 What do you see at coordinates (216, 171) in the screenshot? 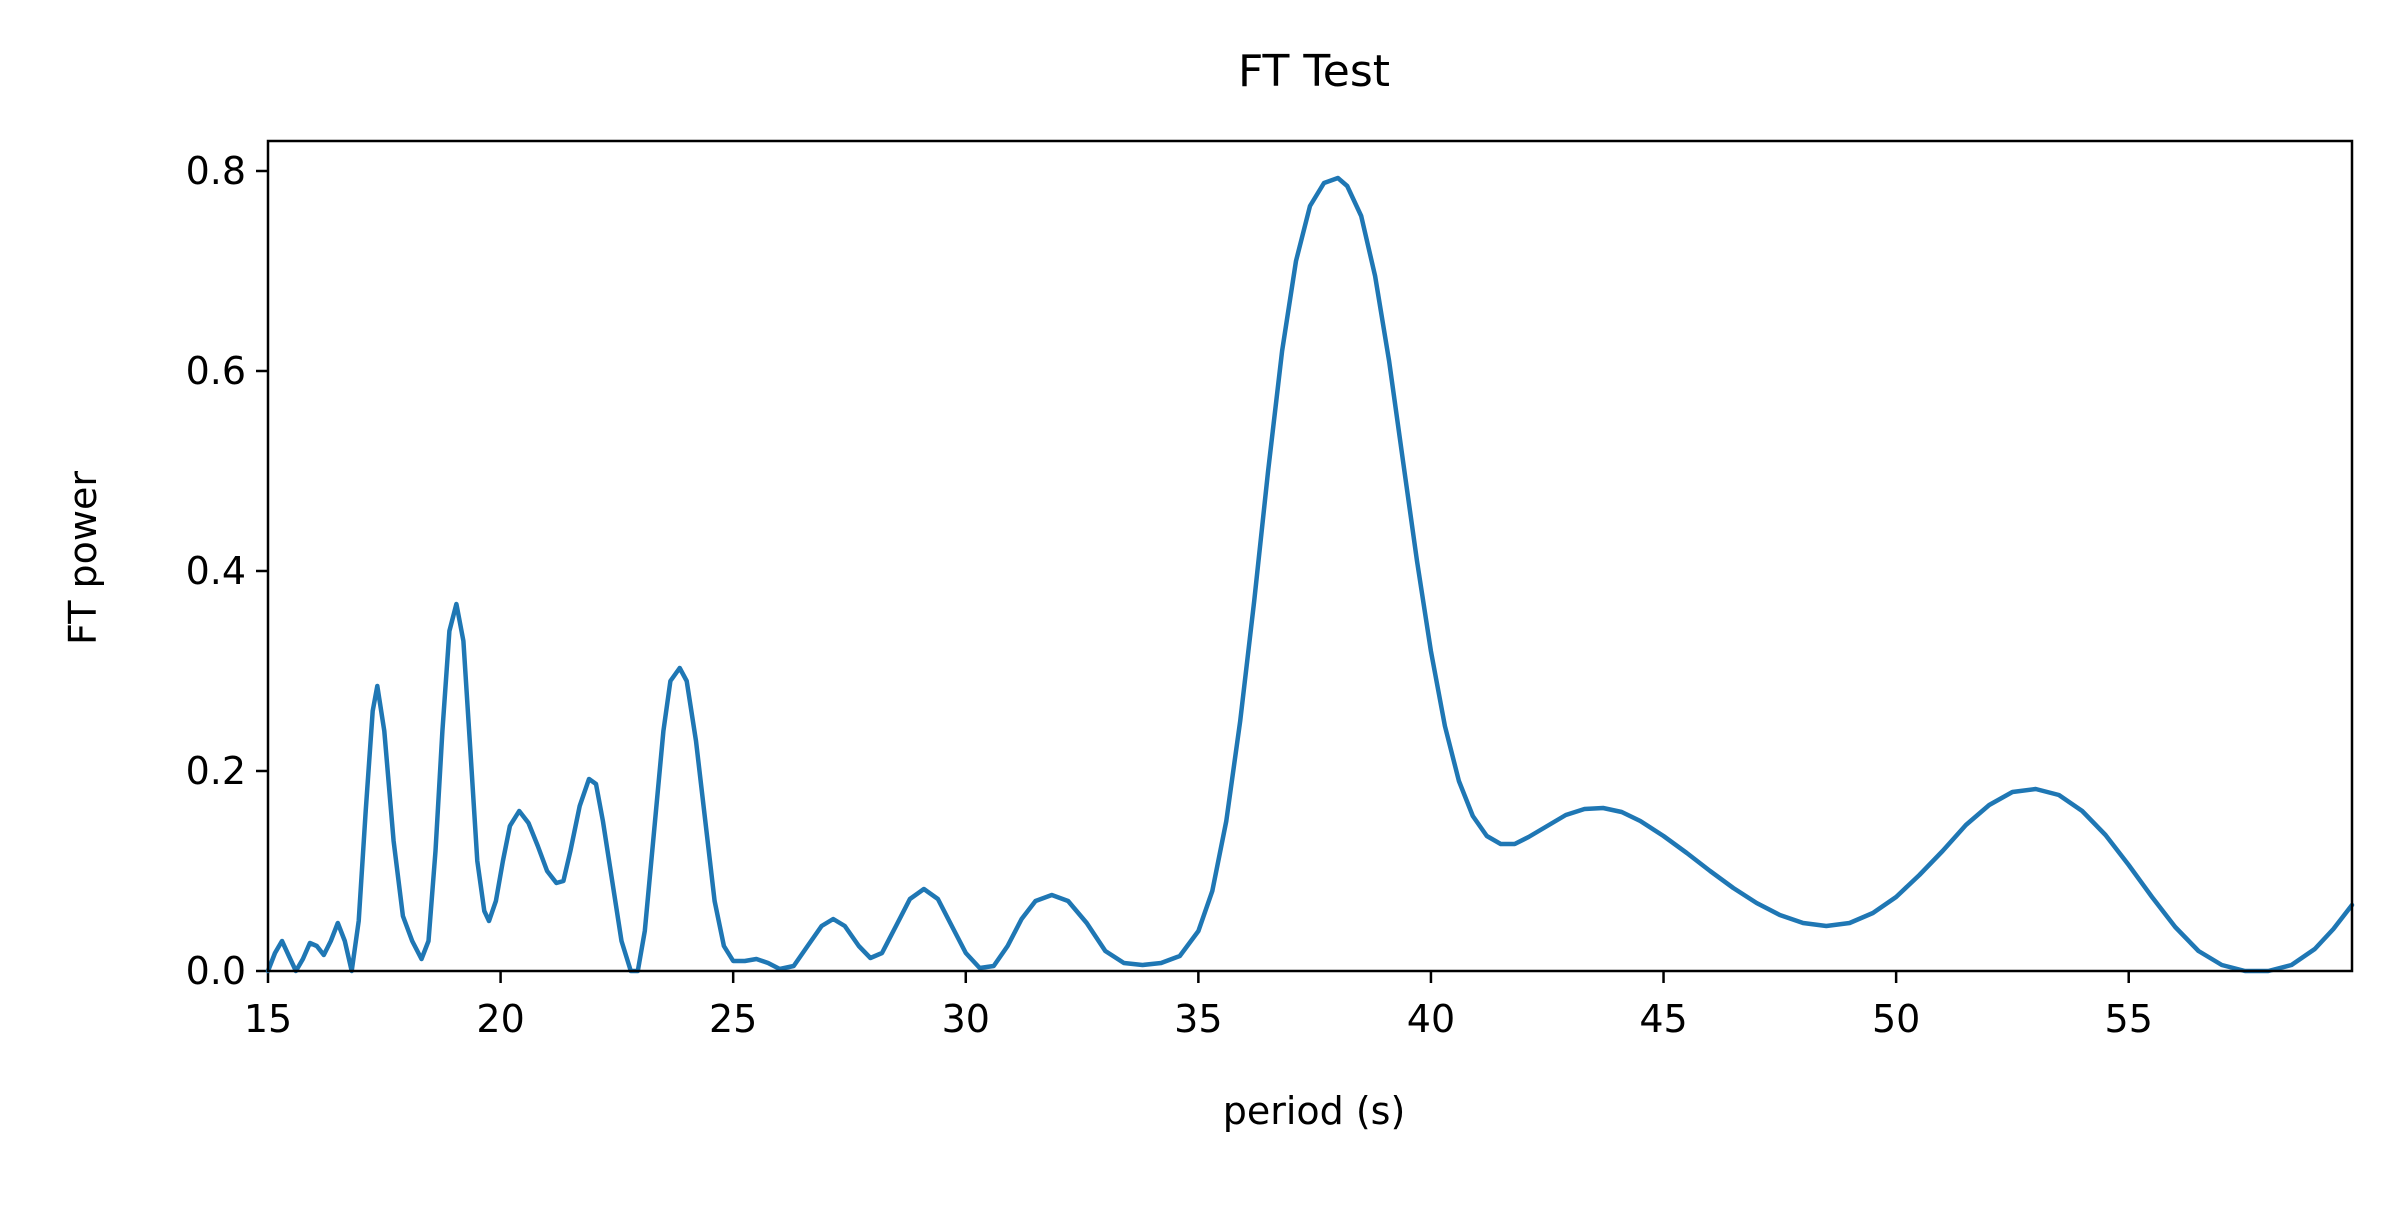
I see `y-tick-label: 0.8` at bounding box center [216, 171].